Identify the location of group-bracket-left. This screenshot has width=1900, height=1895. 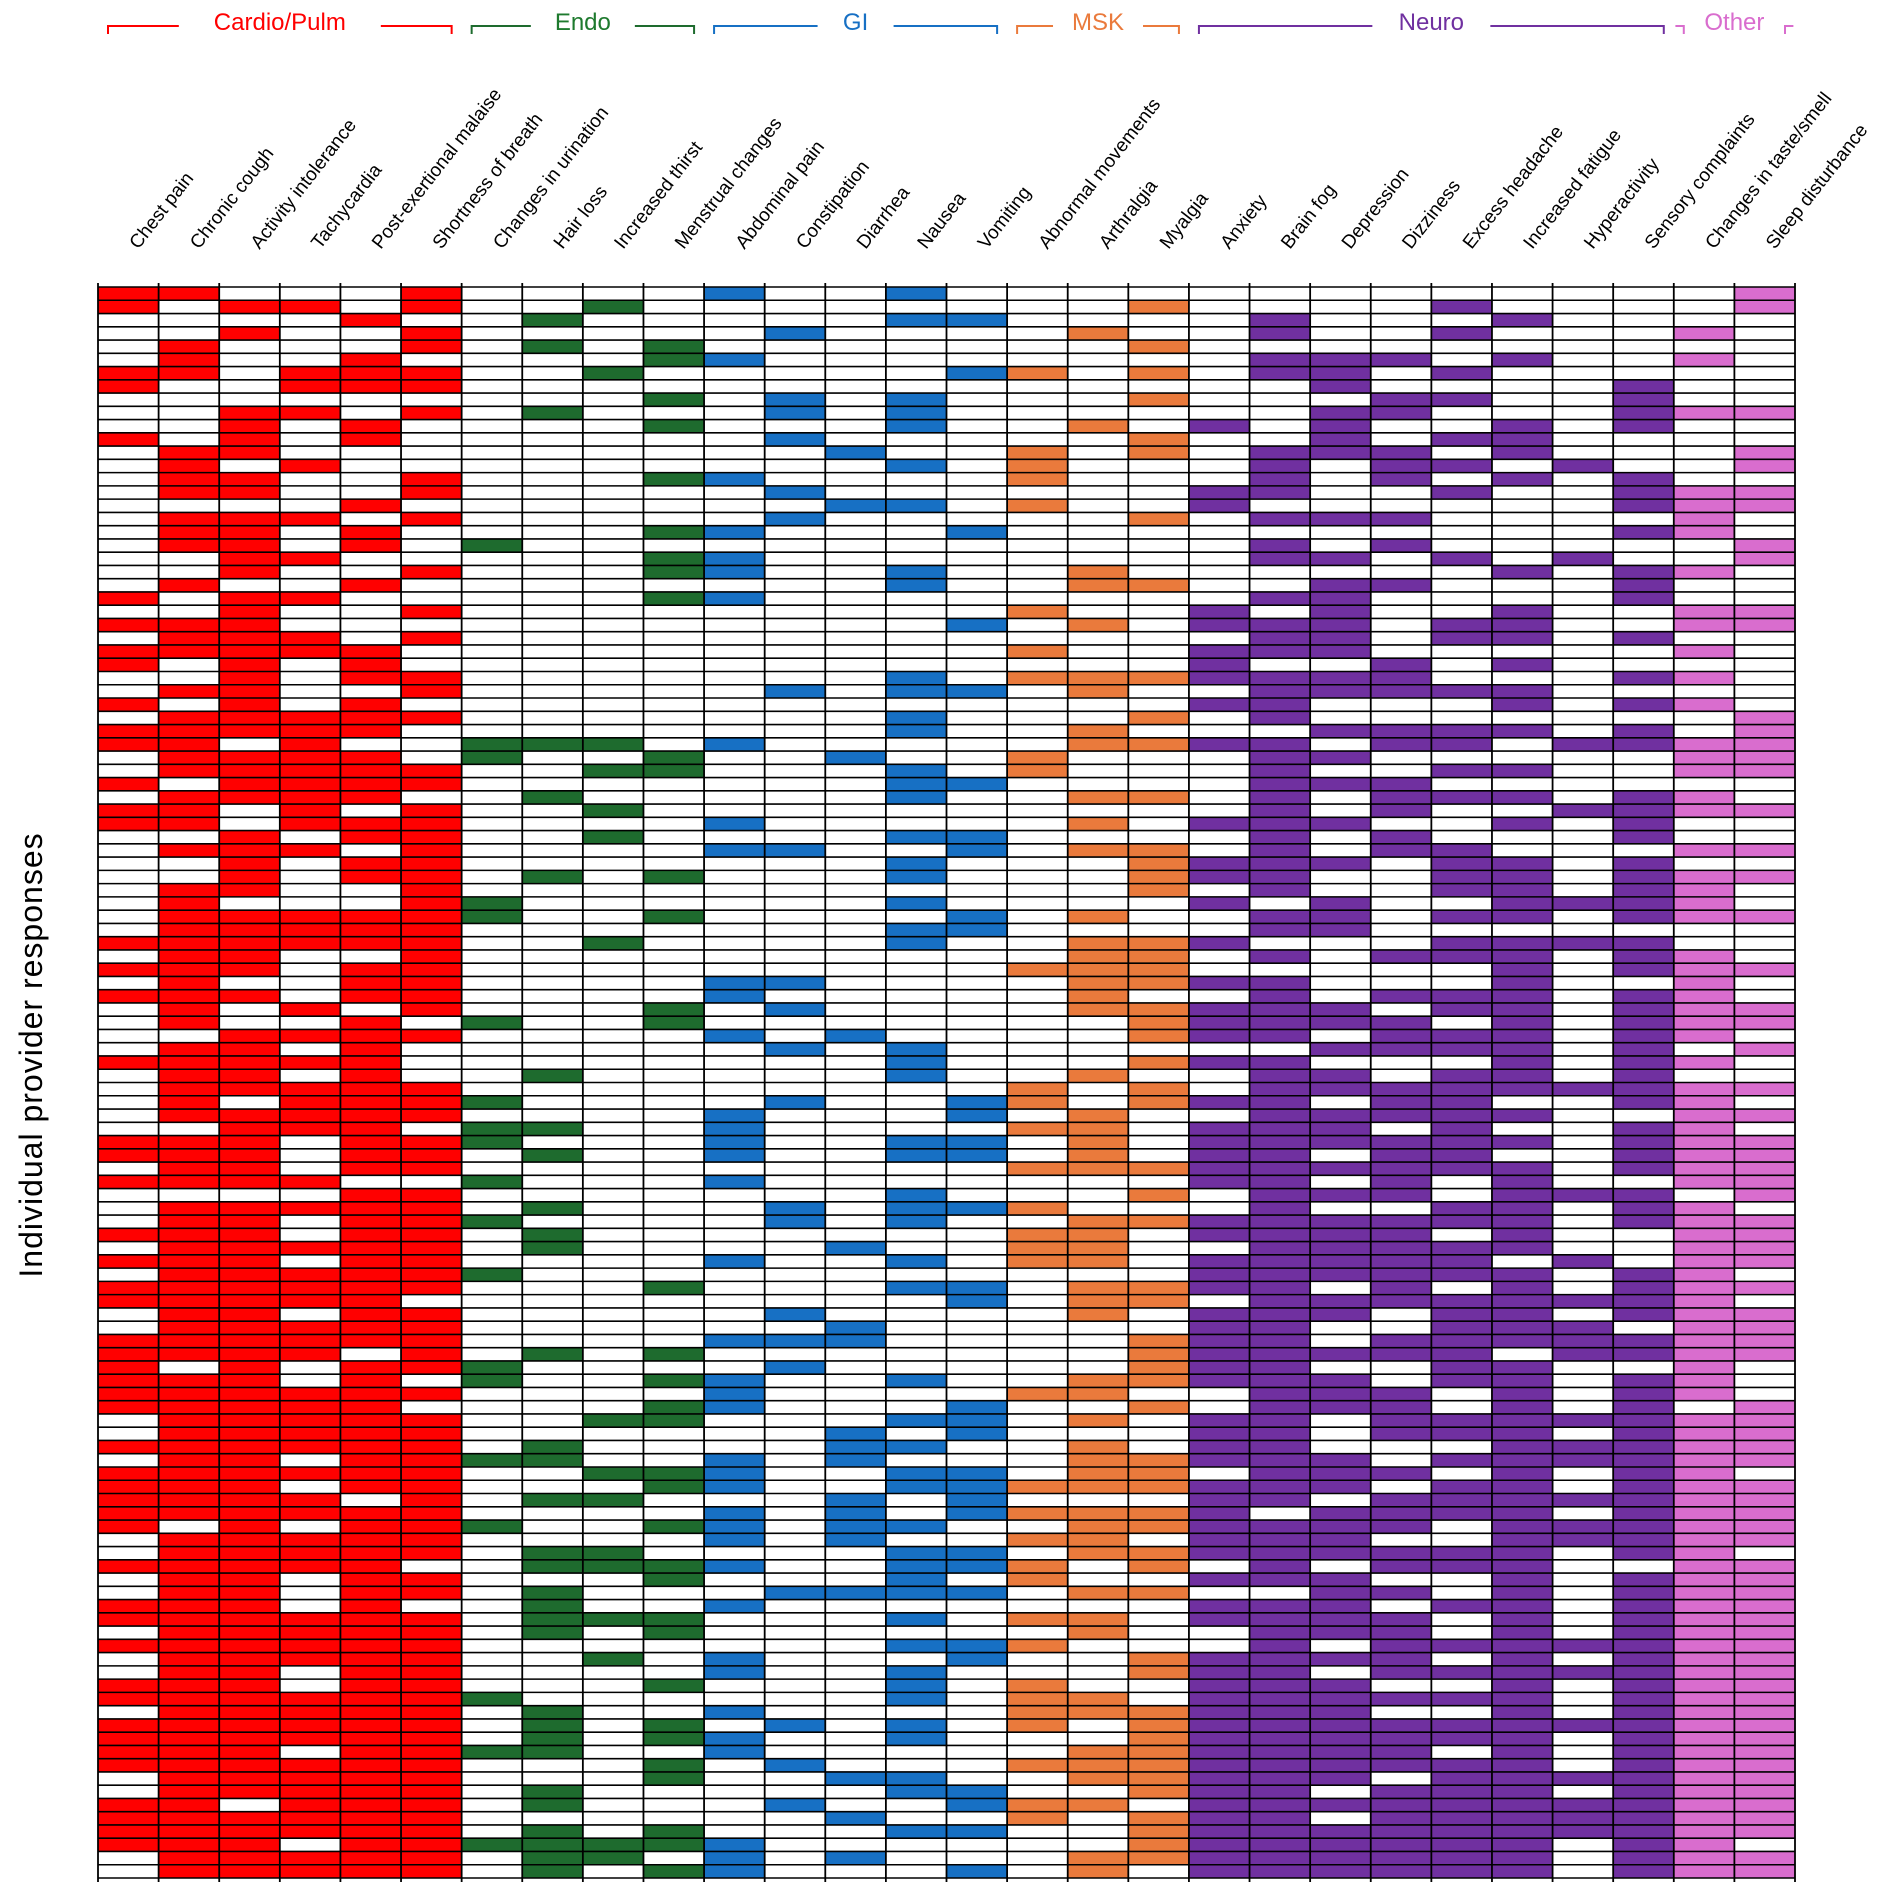
(143, 29).